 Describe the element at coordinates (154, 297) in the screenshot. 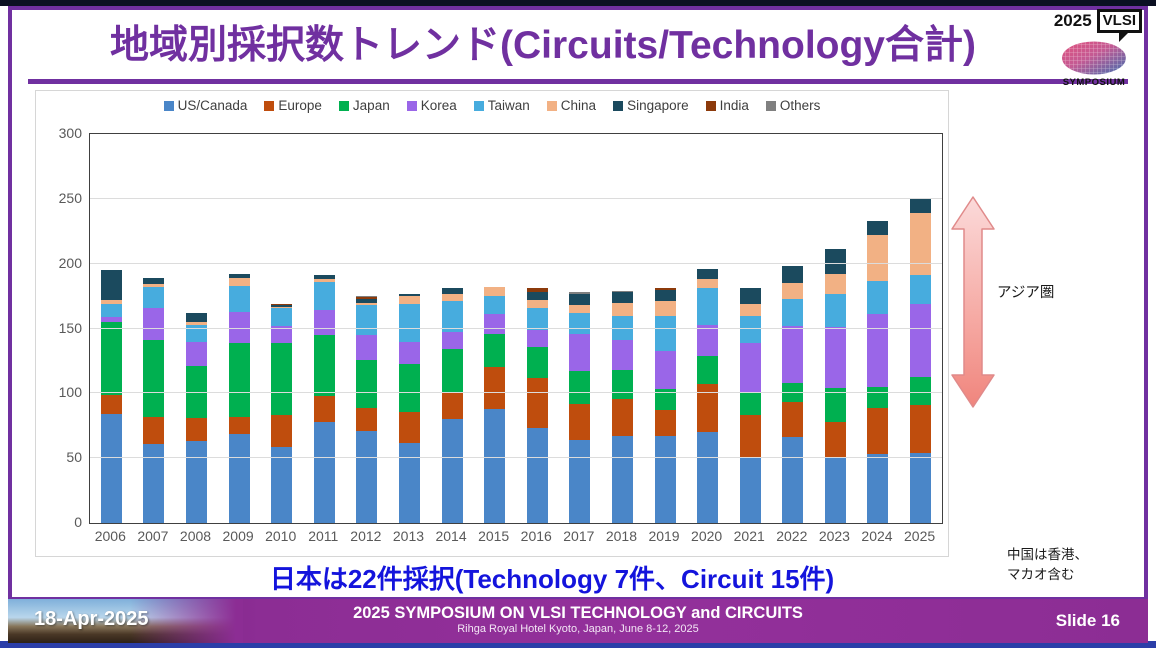

I see `bar-segment-taiwan-2007` at that location.